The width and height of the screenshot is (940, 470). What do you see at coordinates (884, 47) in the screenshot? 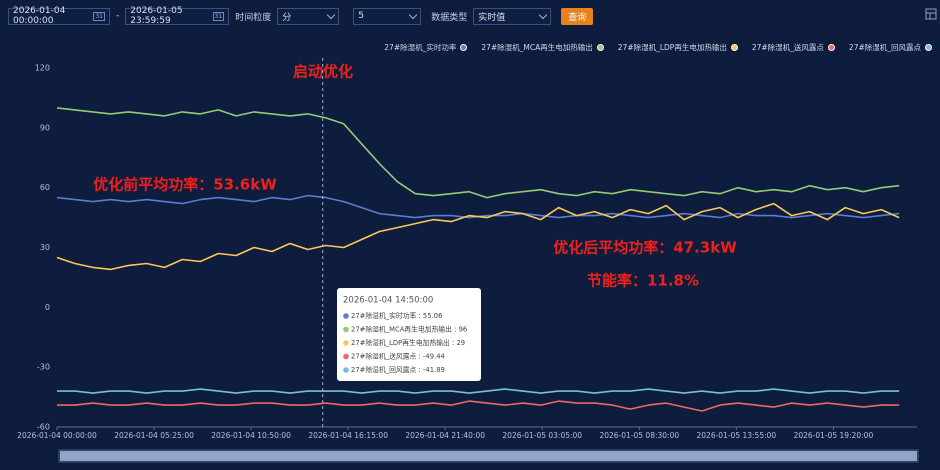
I see `legend-label: 27#除湿机_回风露点` at bounding box center [884, 47].